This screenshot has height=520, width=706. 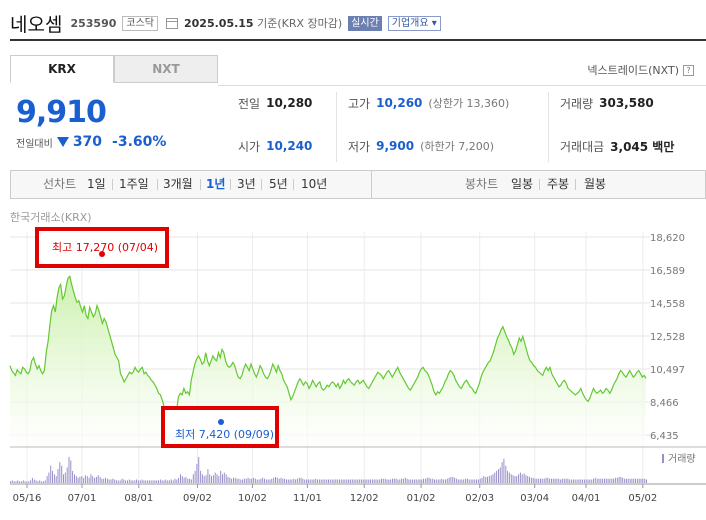 What do you see at coordinates (548, 127) in the screenshot?
I see `stats-separator` at bounding box center [548, 127].